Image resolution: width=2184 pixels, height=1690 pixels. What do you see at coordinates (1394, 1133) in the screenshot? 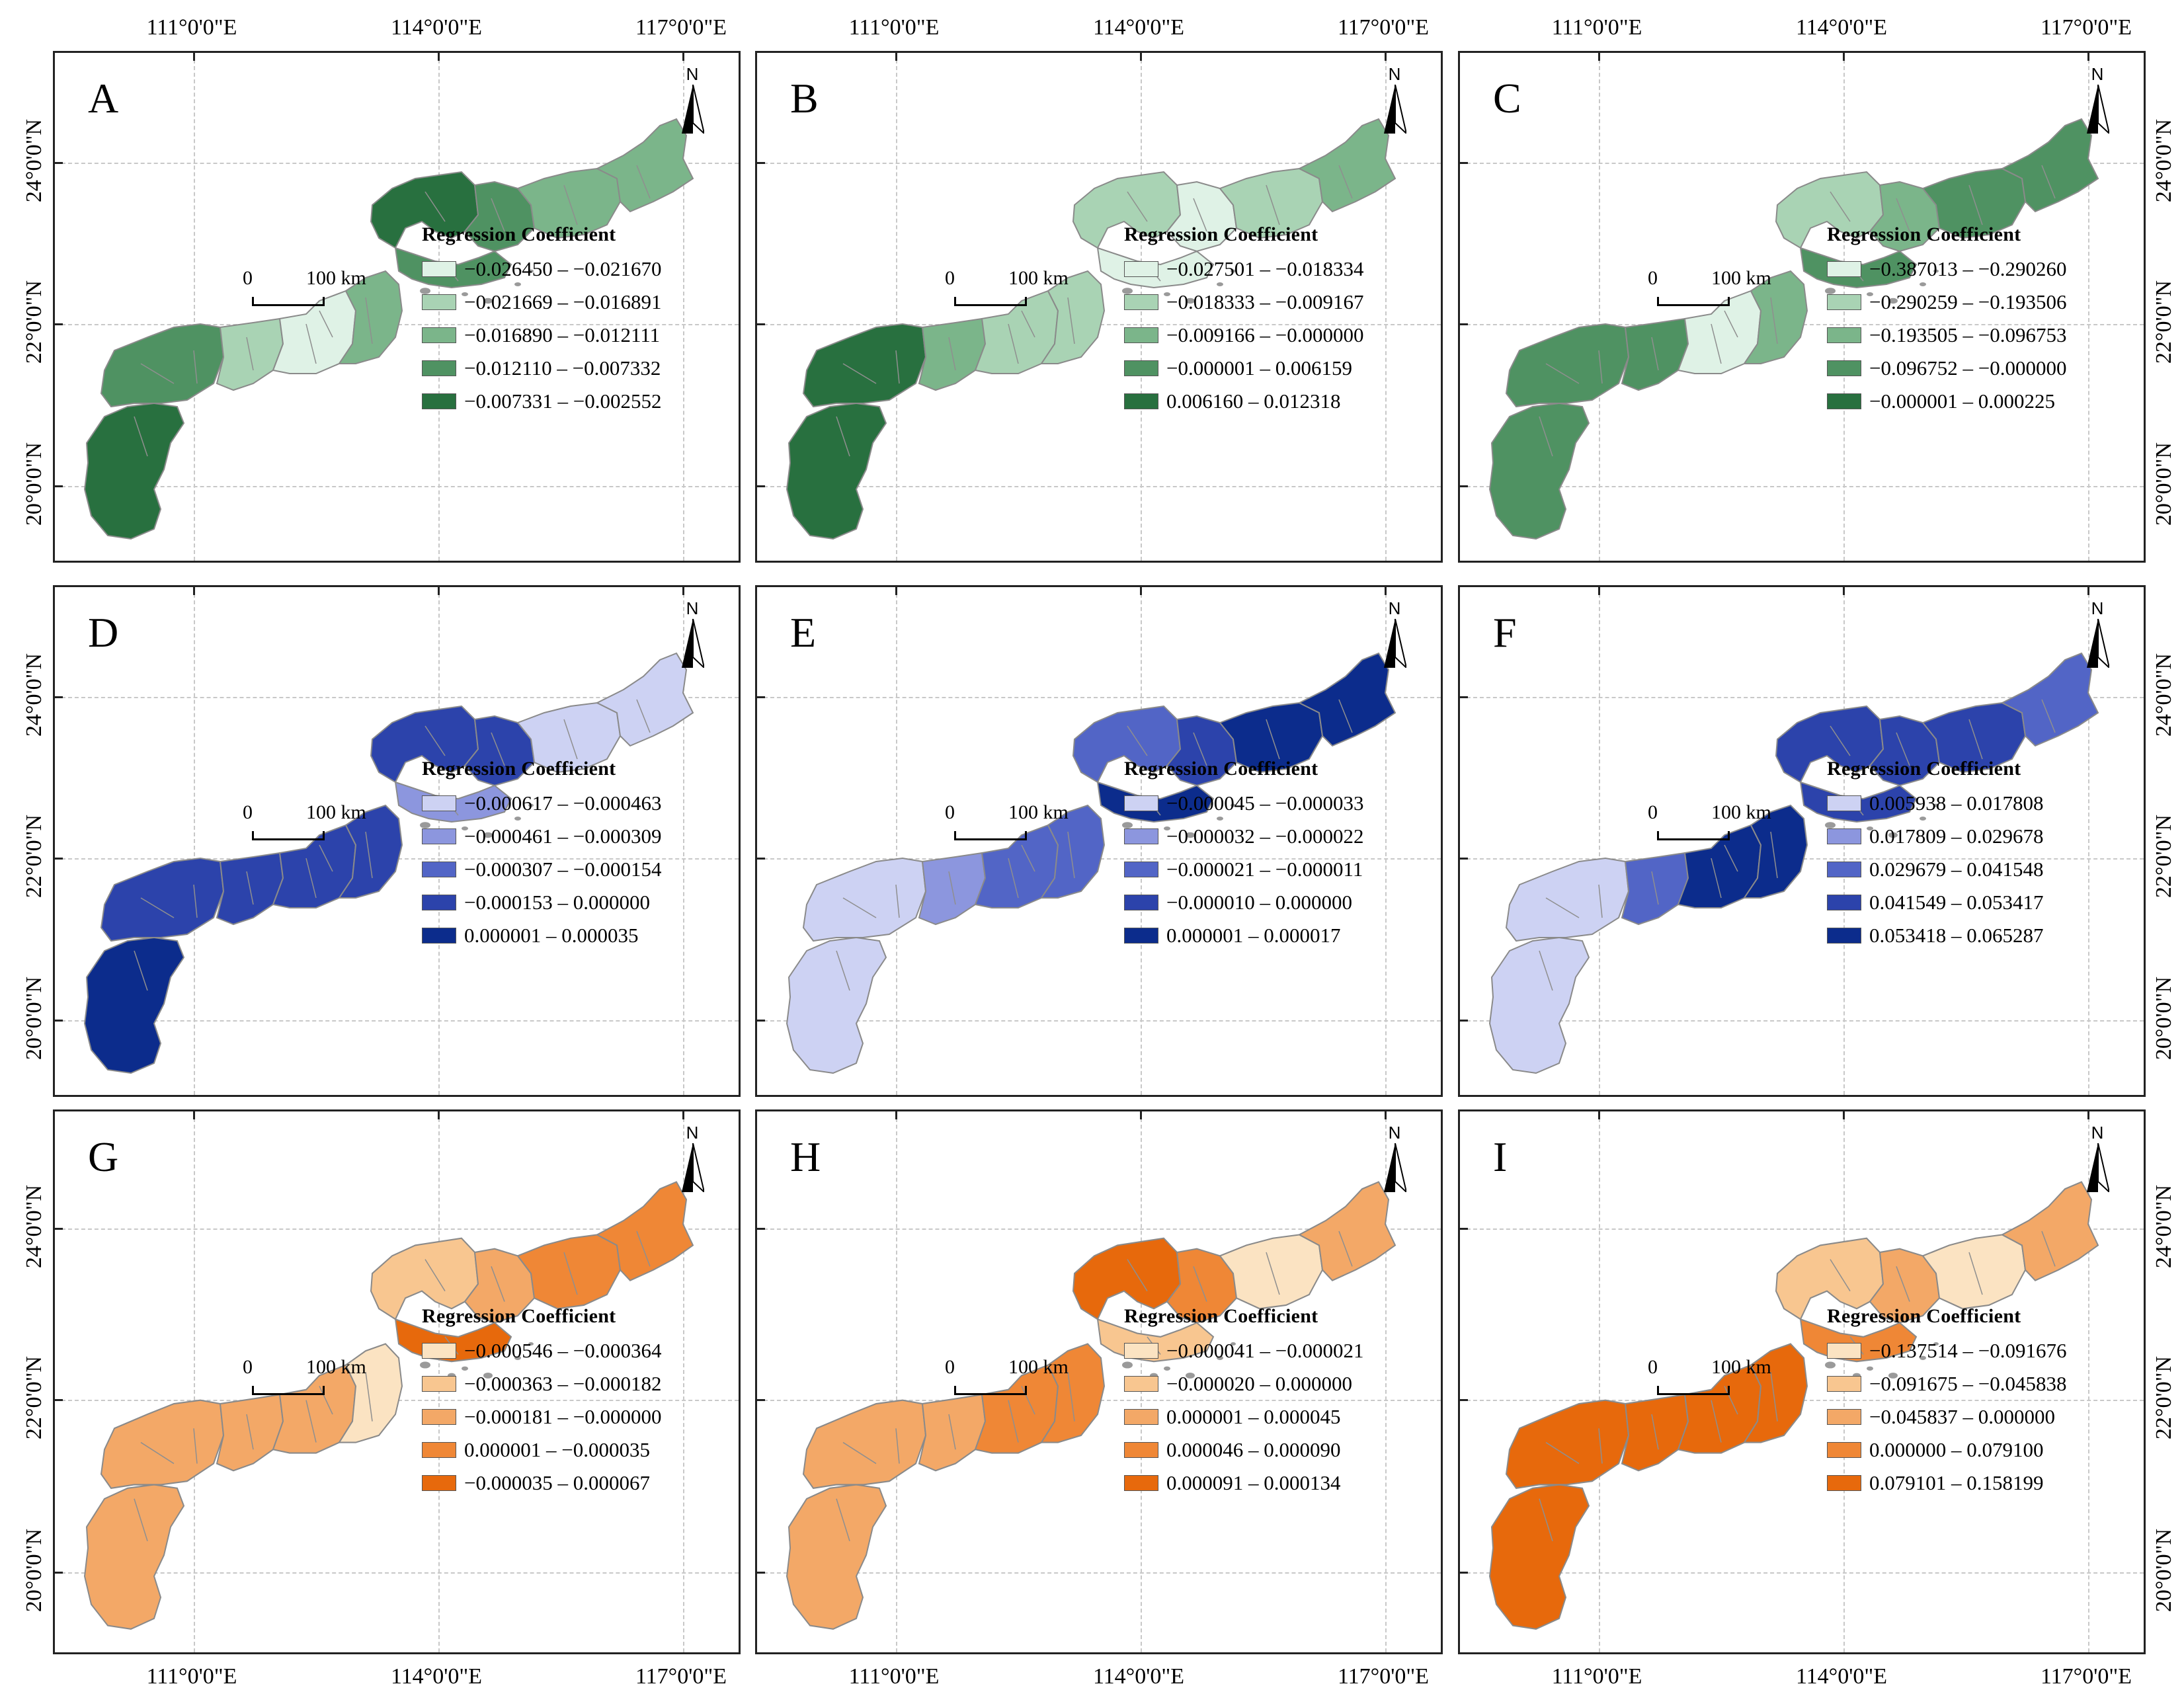
I see `north-label: N` at bounding box center [1394, 1133].